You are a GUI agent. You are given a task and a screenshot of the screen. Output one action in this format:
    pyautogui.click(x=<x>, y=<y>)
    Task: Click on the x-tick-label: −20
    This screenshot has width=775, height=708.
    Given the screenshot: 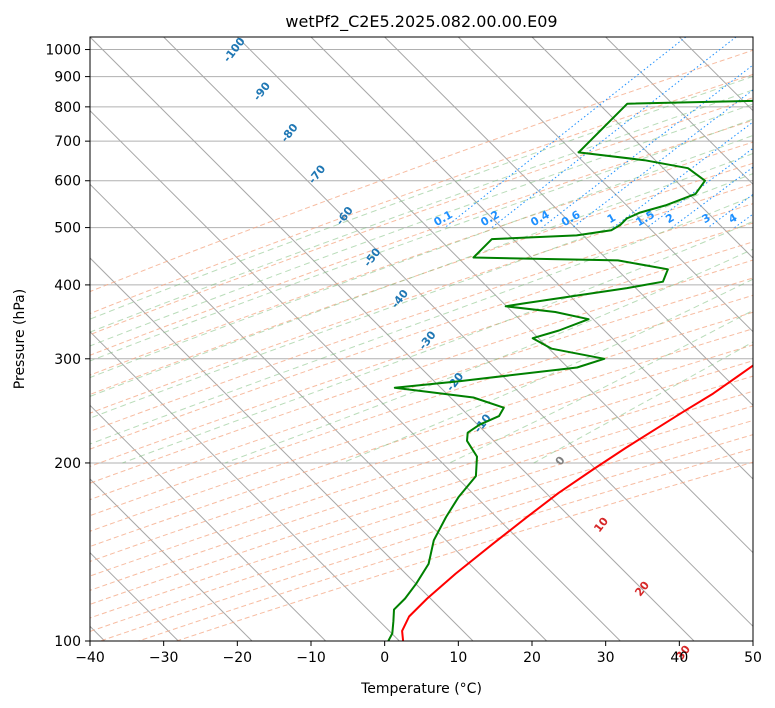 What is the action you would take?
    pyautogui.click(x=238, y=658)
    